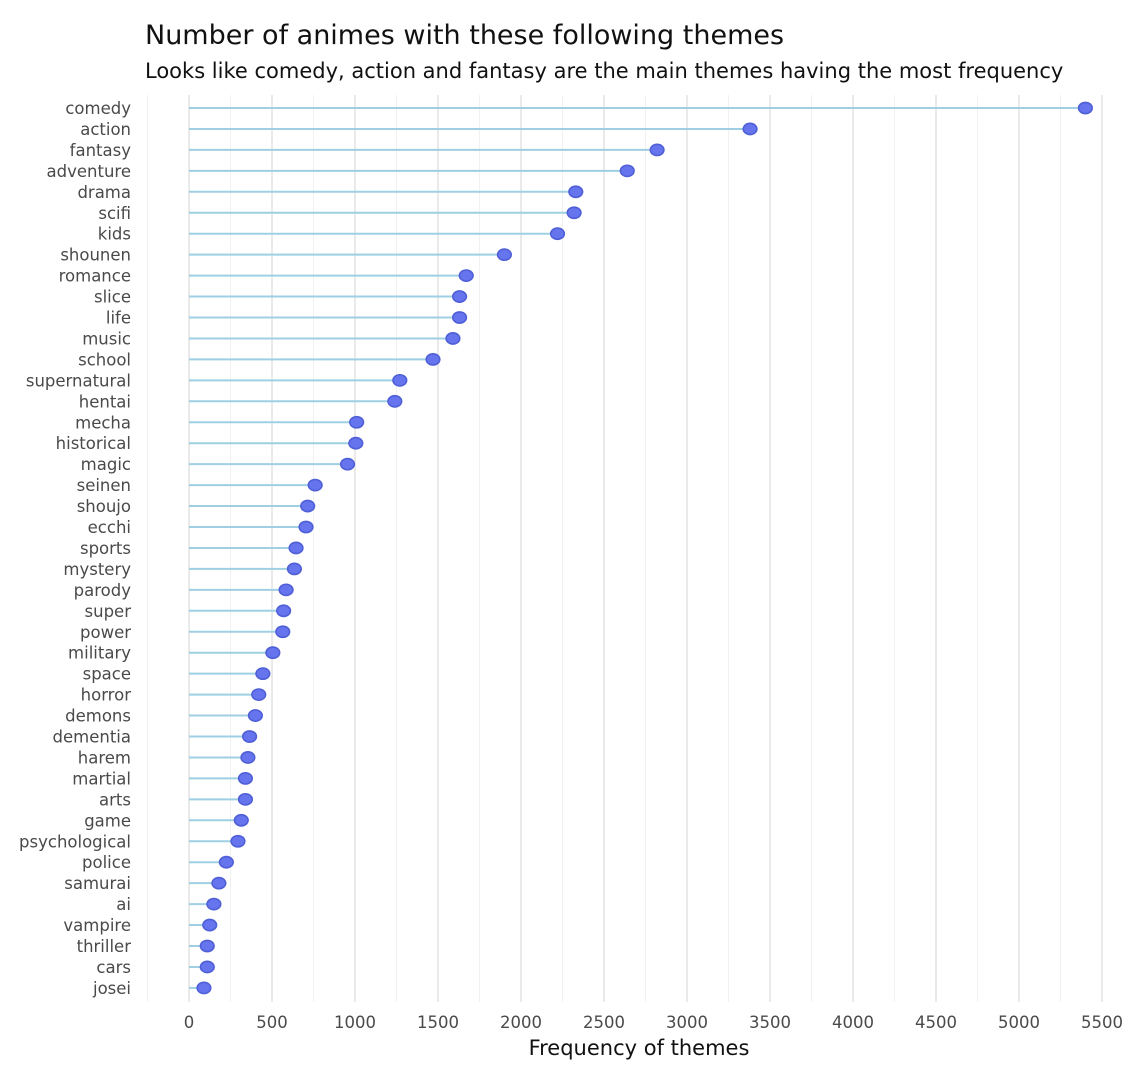 This screenshot has width=1144, height=1074. I want to click on x-tick-label: 3000, so click(687, 1022).